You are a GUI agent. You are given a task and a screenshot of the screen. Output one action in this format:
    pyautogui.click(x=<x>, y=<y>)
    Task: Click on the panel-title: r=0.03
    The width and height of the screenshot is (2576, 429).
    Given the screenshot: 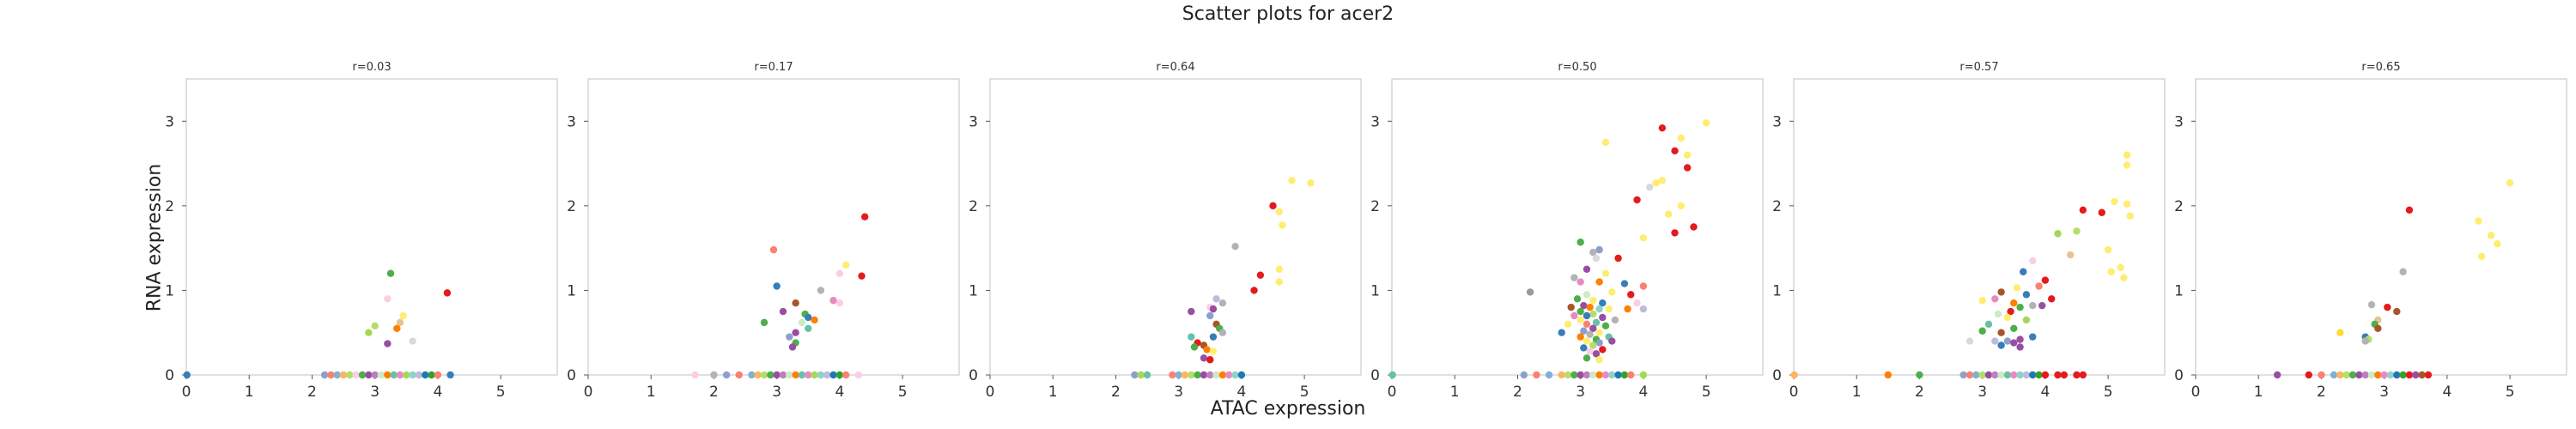 What is the action you would take?
    pyautogui.click(x=371, y=67)
    